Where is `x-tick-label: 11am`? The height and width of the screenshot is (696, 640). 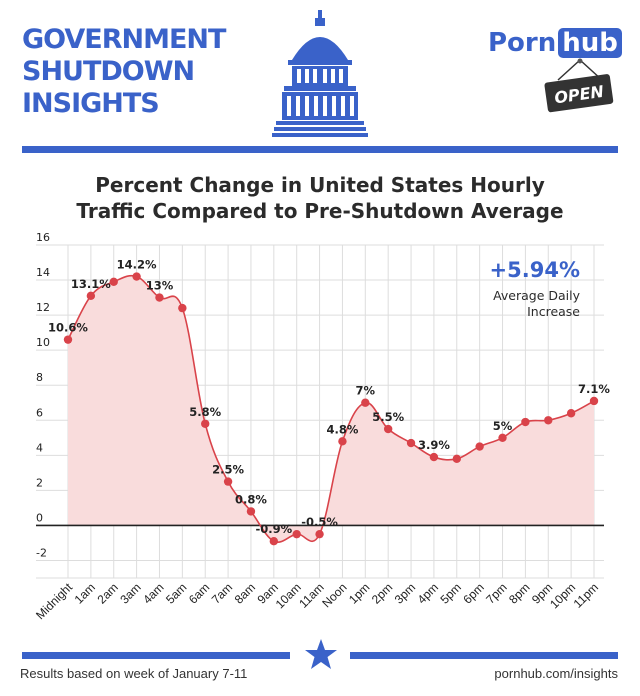 x-tick-label: 11am is located at coordinates (311, 595).